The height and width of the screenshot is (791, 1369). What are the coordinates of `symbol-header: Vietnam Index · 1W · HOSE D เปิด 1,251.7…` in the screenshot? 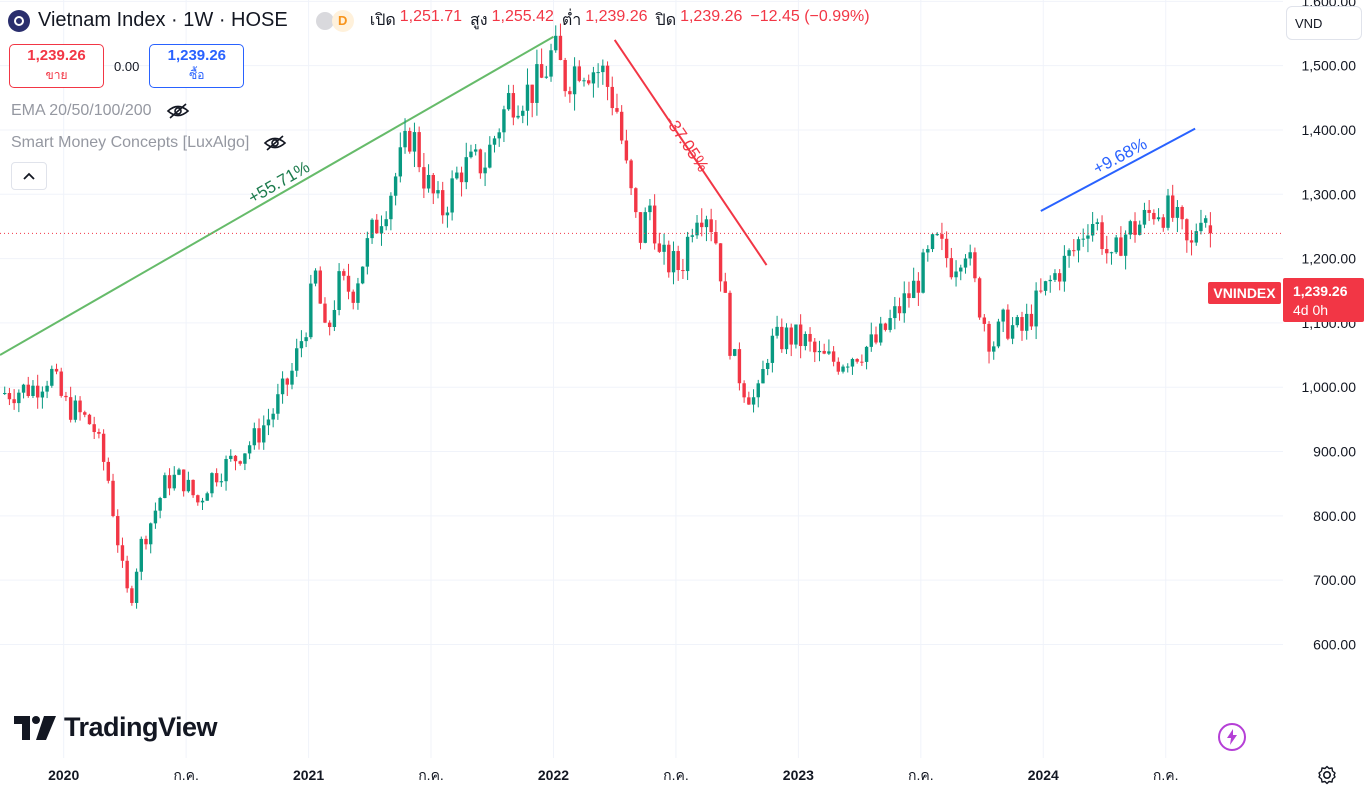 It's located at (441, 20).